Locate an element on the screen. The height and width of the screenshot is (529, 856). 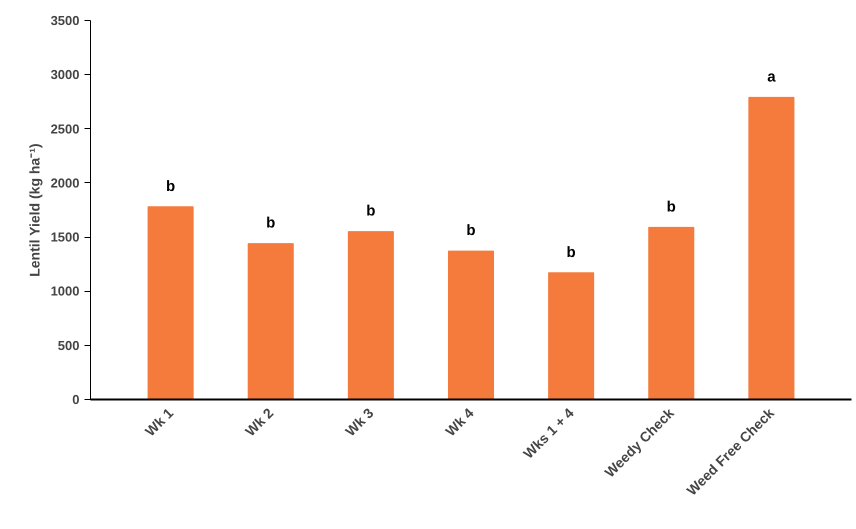
y-tick-label: 1000 is located at coordinates (65, 291).